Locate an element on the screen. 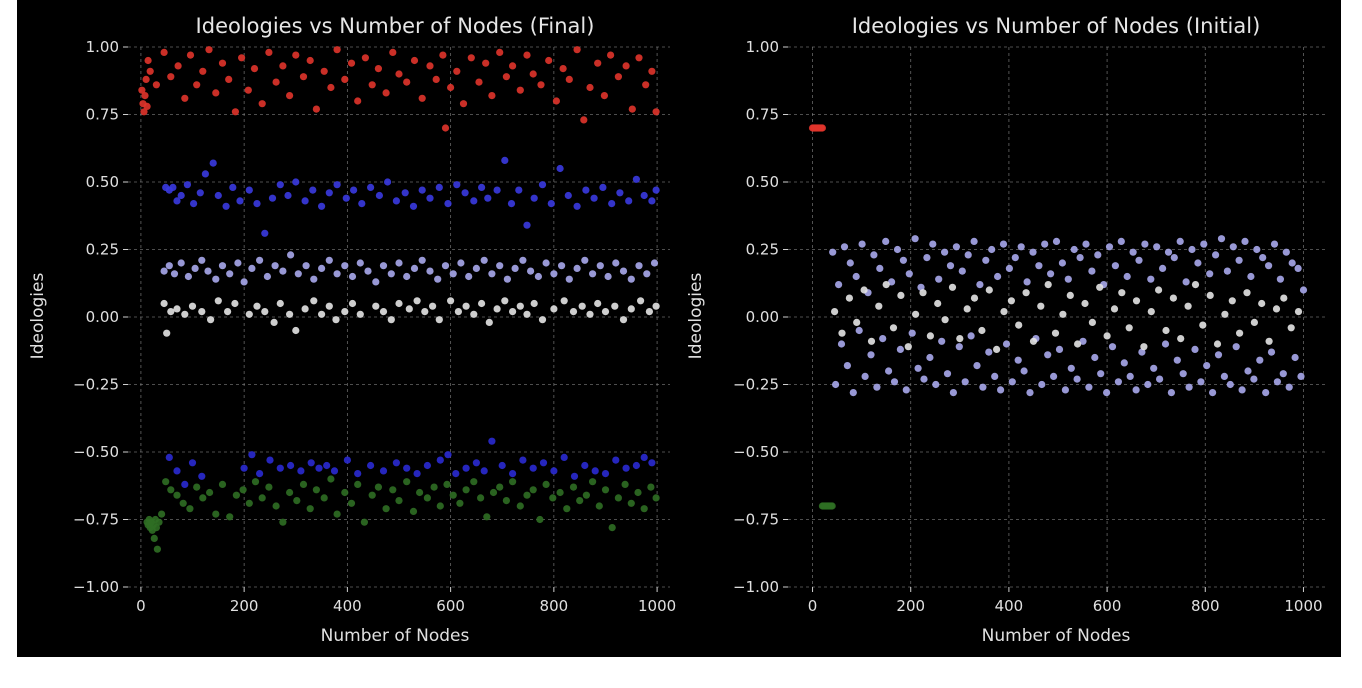  x-tick-label: 0 is located at coordinates (813, 606).